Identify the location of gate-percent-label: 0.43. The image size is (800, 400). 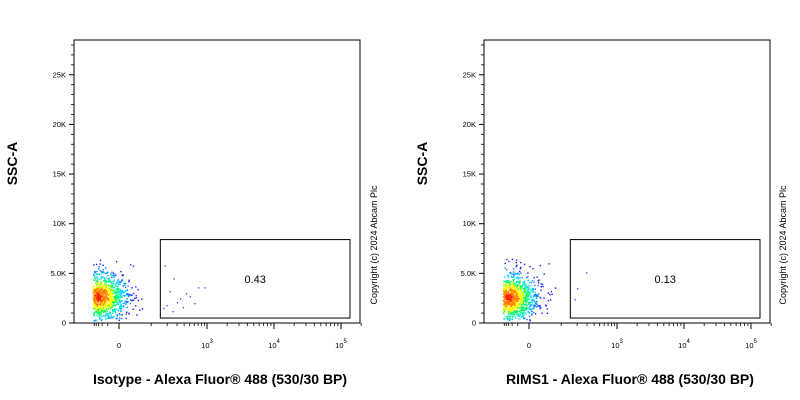
(254, 280).